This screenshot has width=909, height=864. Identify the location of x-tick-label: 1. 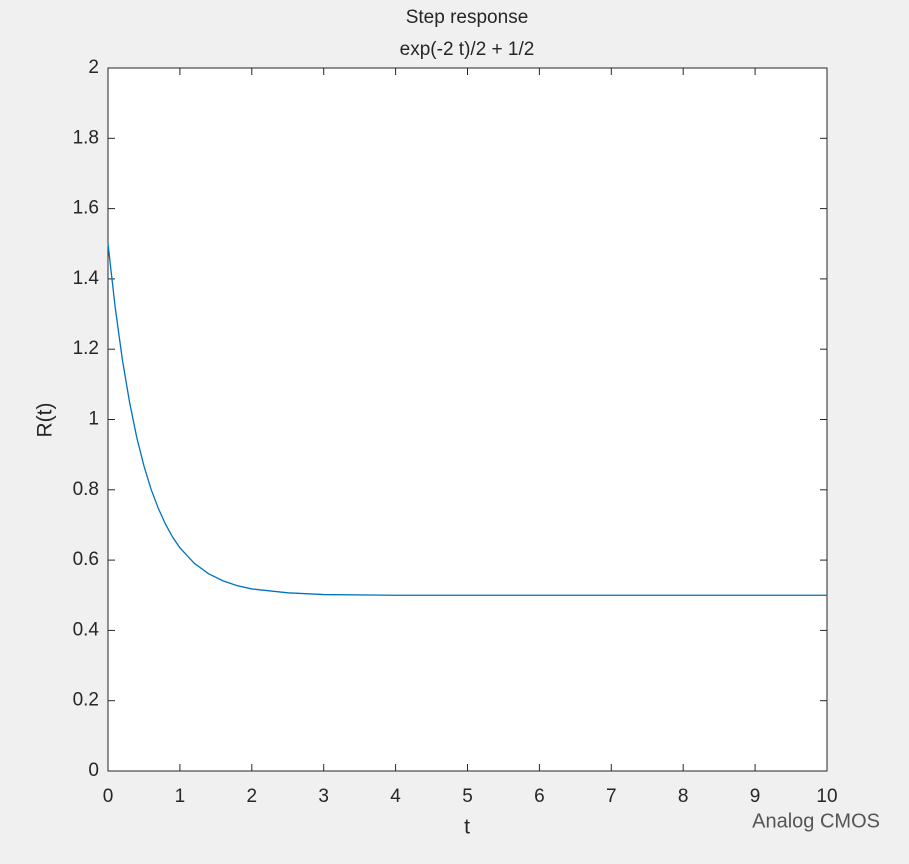
(180, 796).